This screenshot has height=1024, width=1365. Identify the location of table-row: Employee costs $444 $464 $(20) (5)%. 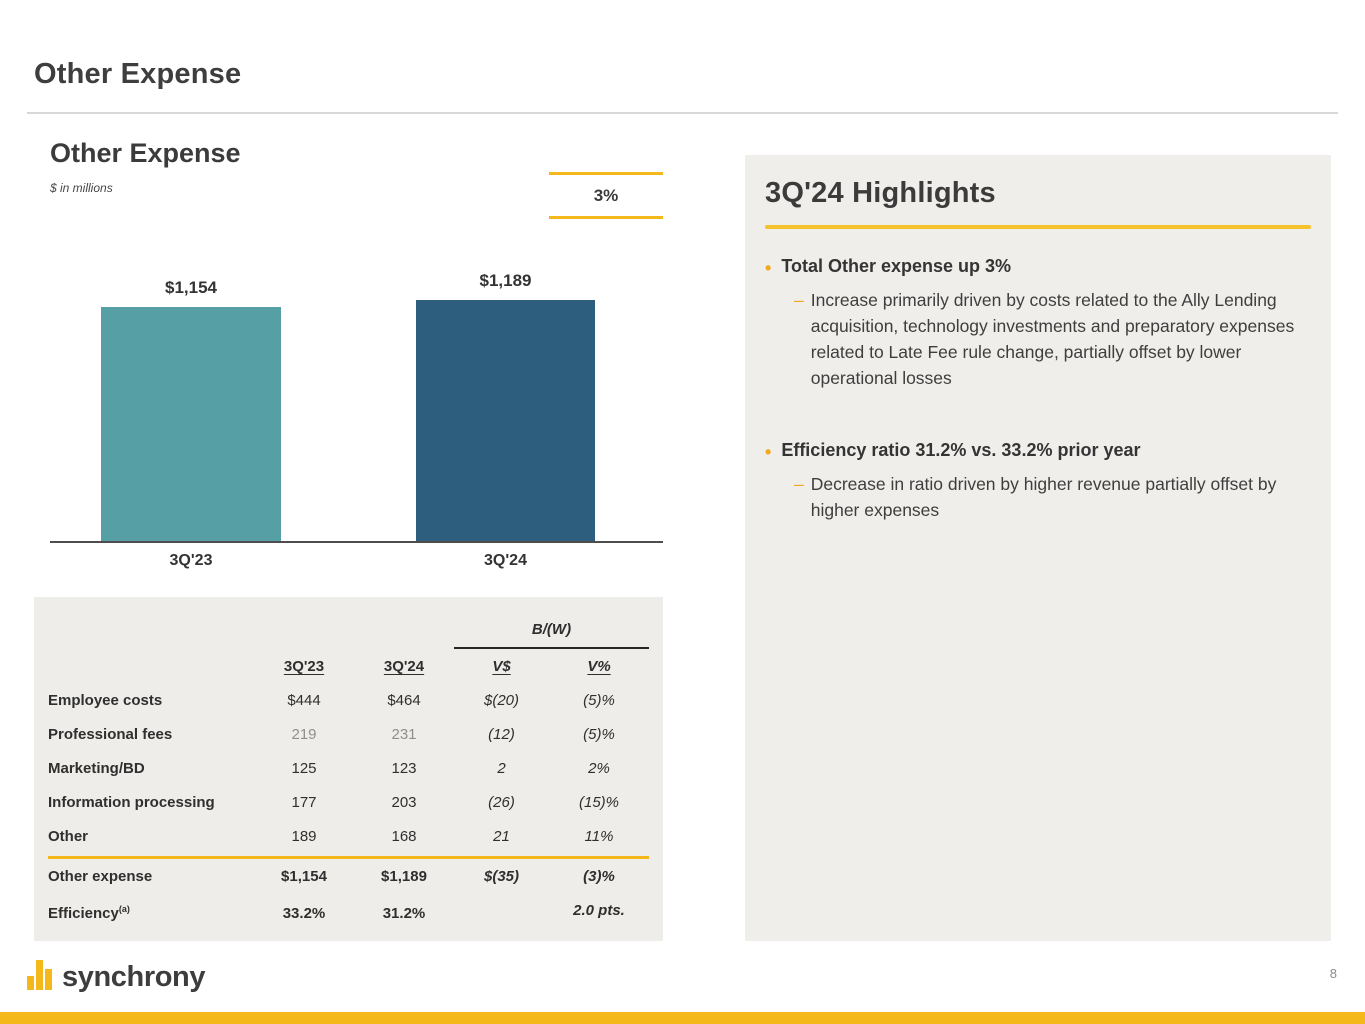
(331, 700).